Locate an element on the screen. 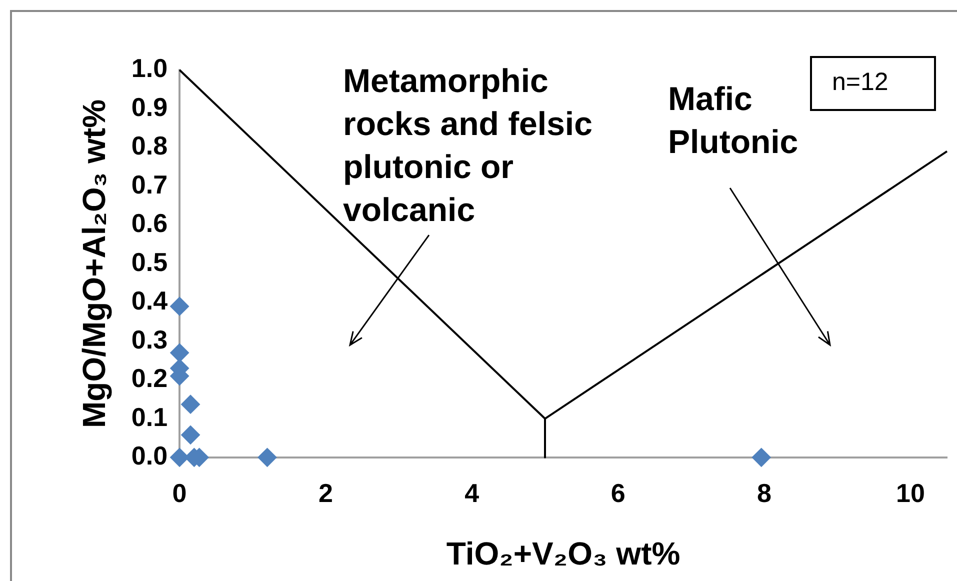 The width and height of the screenshot is (957, 581). x-axis-title: TiO₂+V₂O₃ wt% is located at coordinates (563, 554).